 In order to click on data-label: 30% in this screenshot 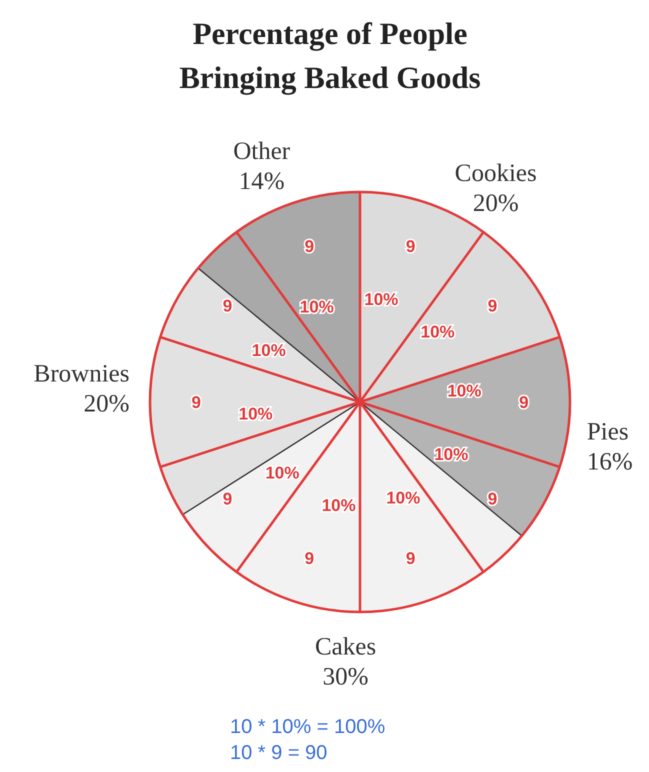, I will do `click(345, 677)`.